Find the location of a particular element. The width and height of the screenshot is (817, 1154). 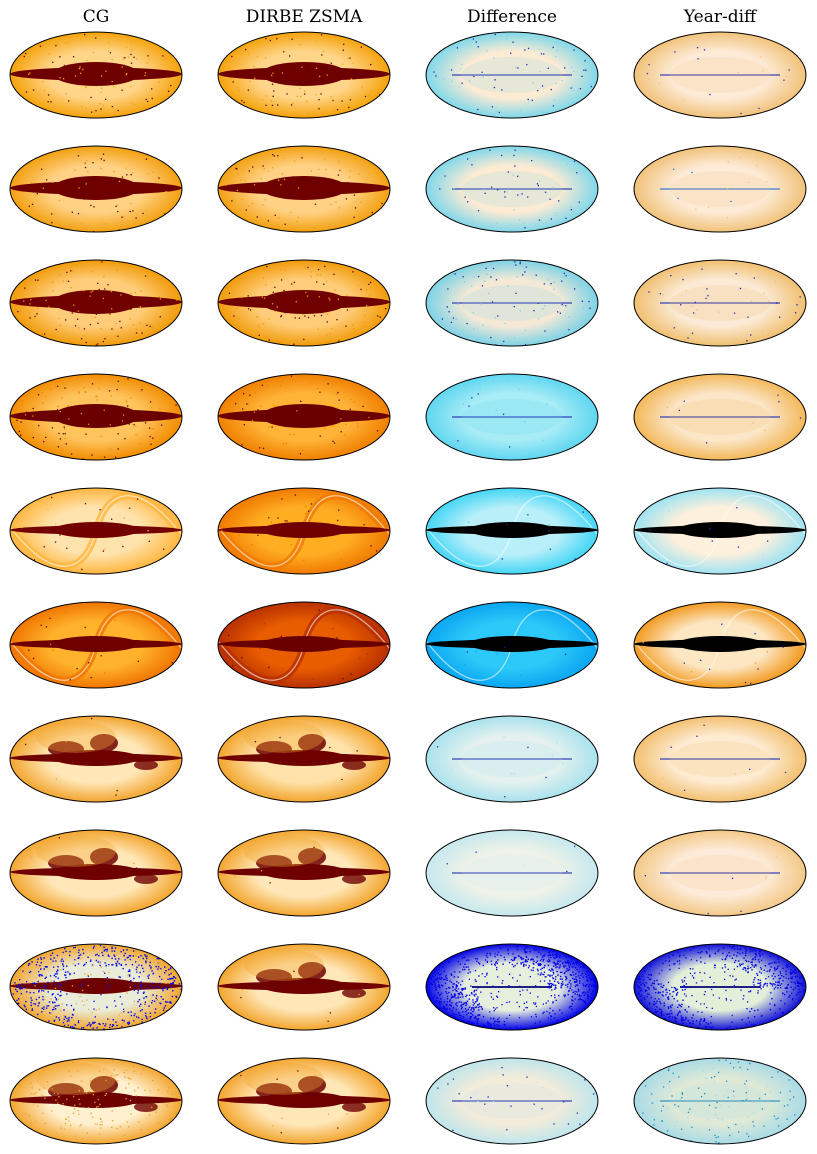

column-title-dirbe-zsma: DIRBE ZSMA is located at coordinates (304, 17).